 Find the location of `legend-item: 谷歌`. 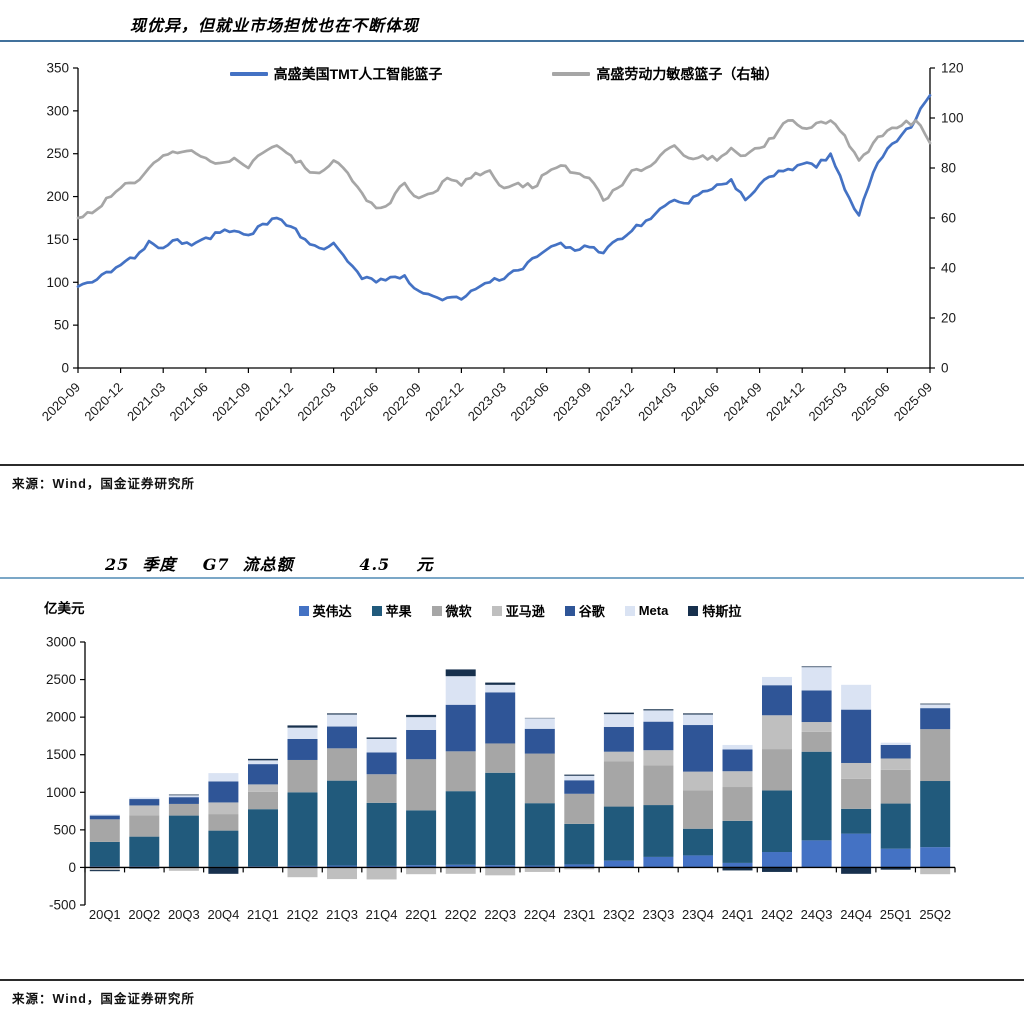

legend-item: 谷歌 is located at coordinates (584, 610).